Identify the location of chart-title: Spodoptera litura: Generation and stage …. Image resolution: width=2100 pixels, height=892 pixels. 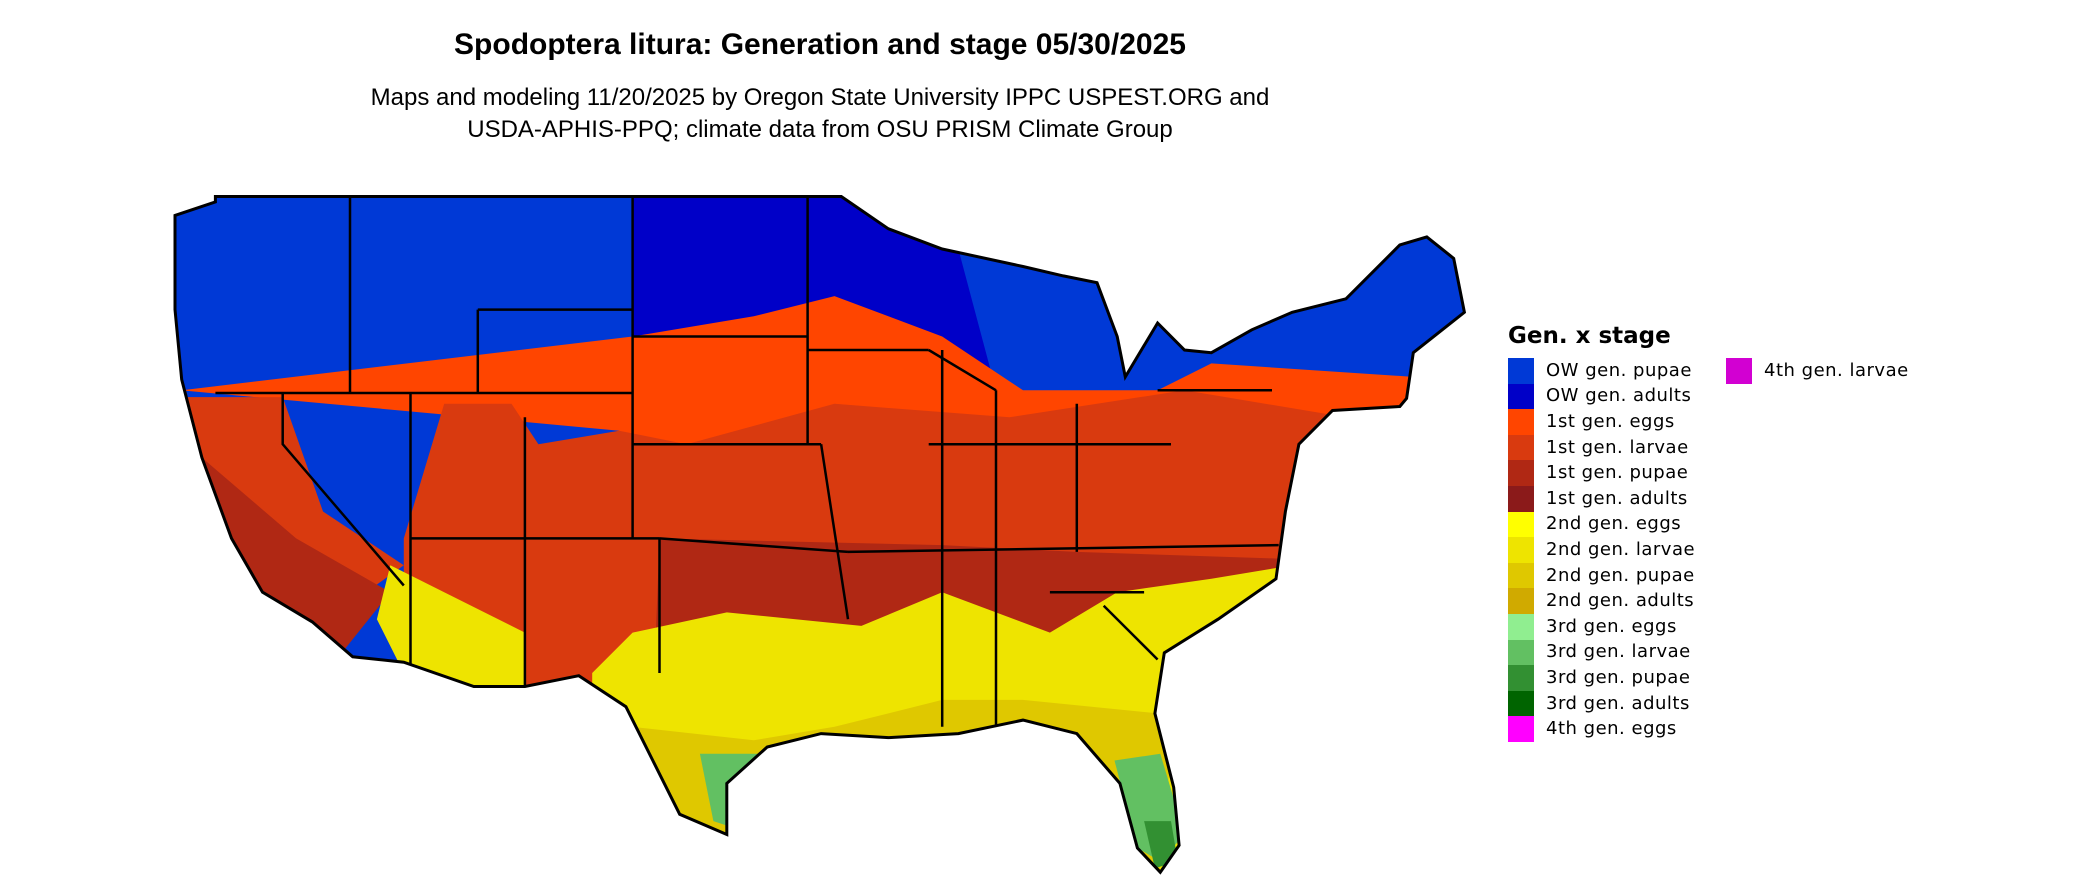
(820, 44).